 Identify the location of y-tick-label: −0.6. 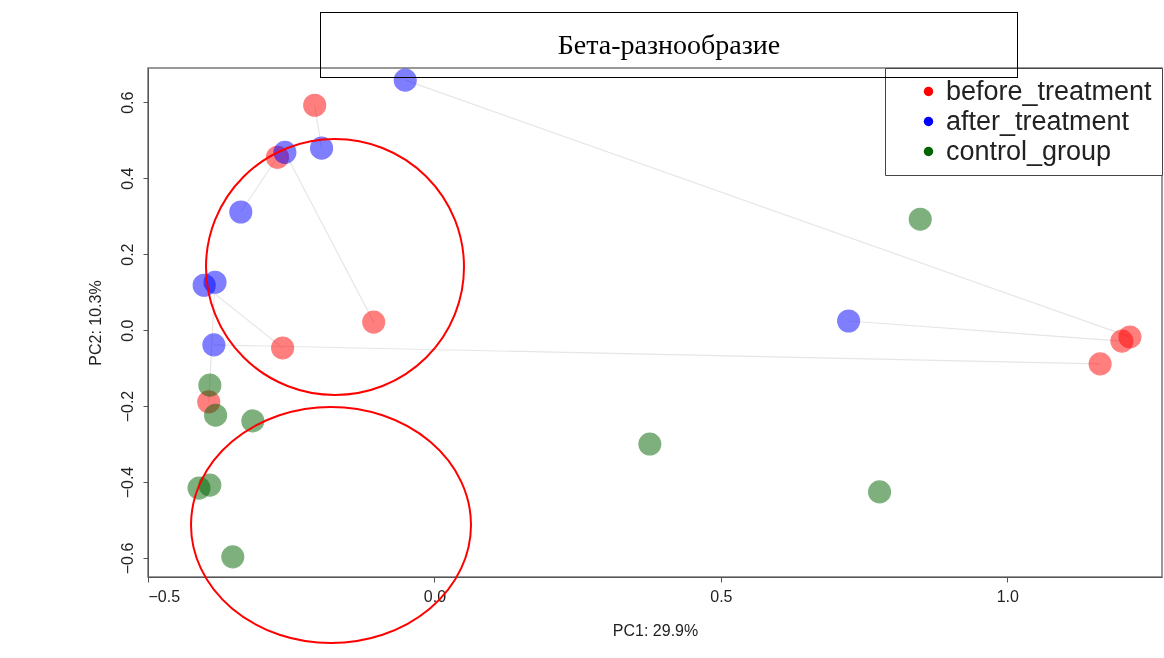
(127, 558).